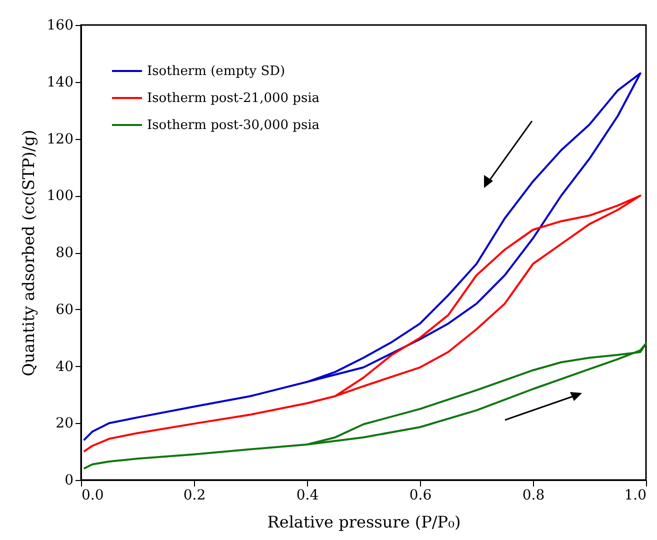  I want to click on y-axis-title: Quantity adsorbed (cc(STP)/g), so click(28, 253).